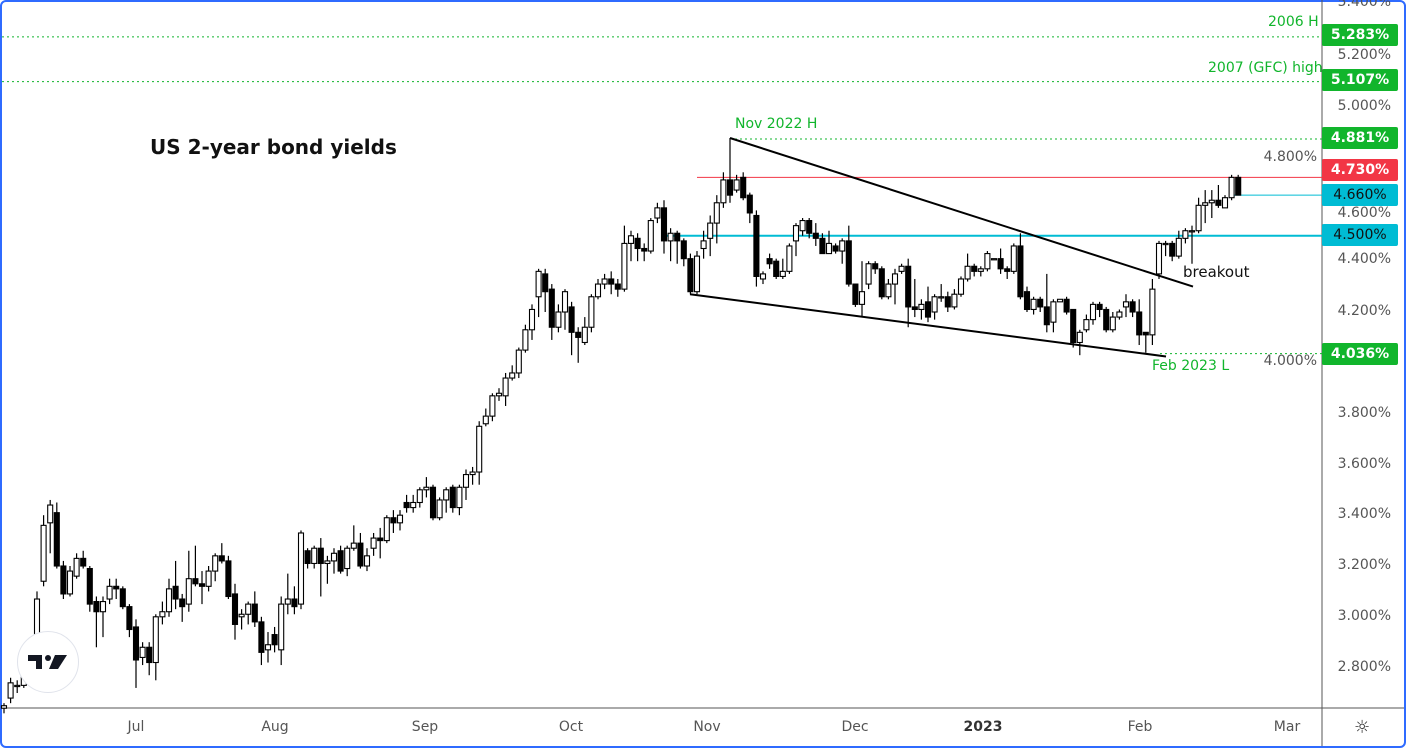 This screenshot has height=750, width=1407. Describe the element at coordinates (1360, 170) in the screenshot. I see `price-badge-4730: 4.730%` at that location.